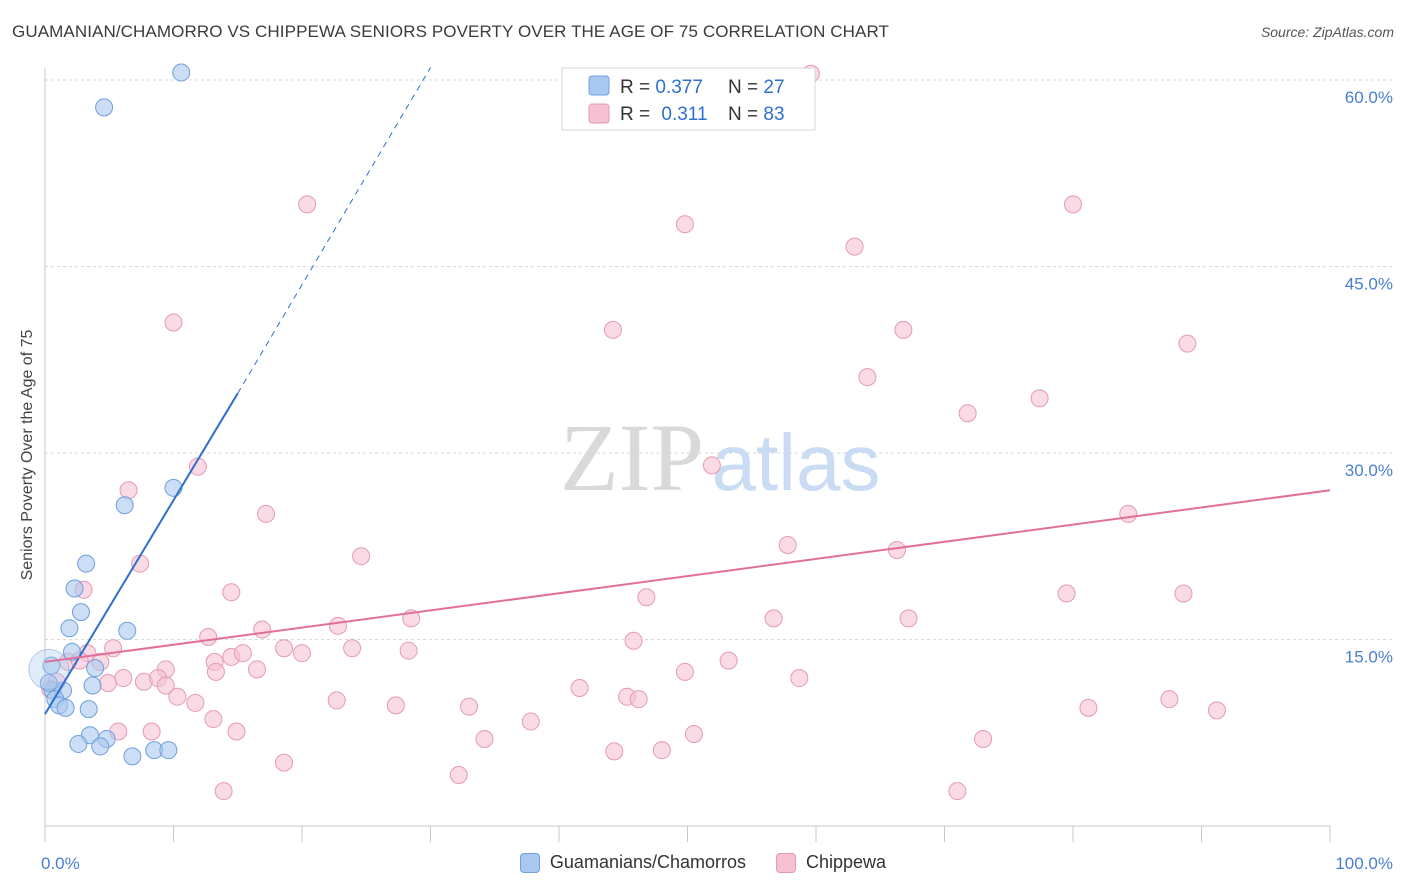 The height and width of the screenshot is (892, 1406). What do you see at coordinates (648, 862) in the screenshot?
I see `bottom-legend-label-guamanian: Guamanians/Chamorros` at bounding box center [648, 862].